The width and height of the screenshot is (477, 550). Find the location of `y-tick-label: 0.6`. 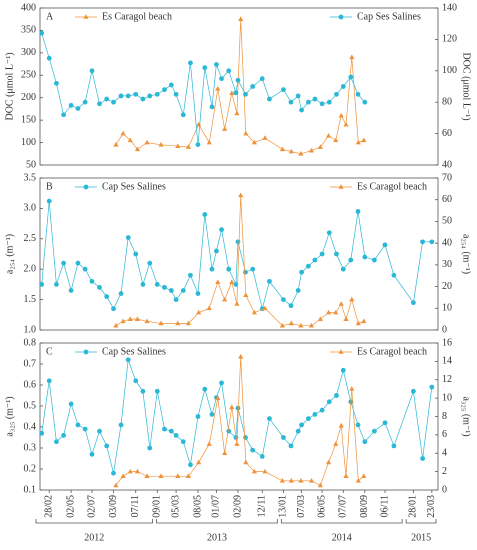

y-tick-label: 0.6 is located at coordinates (30, 384).